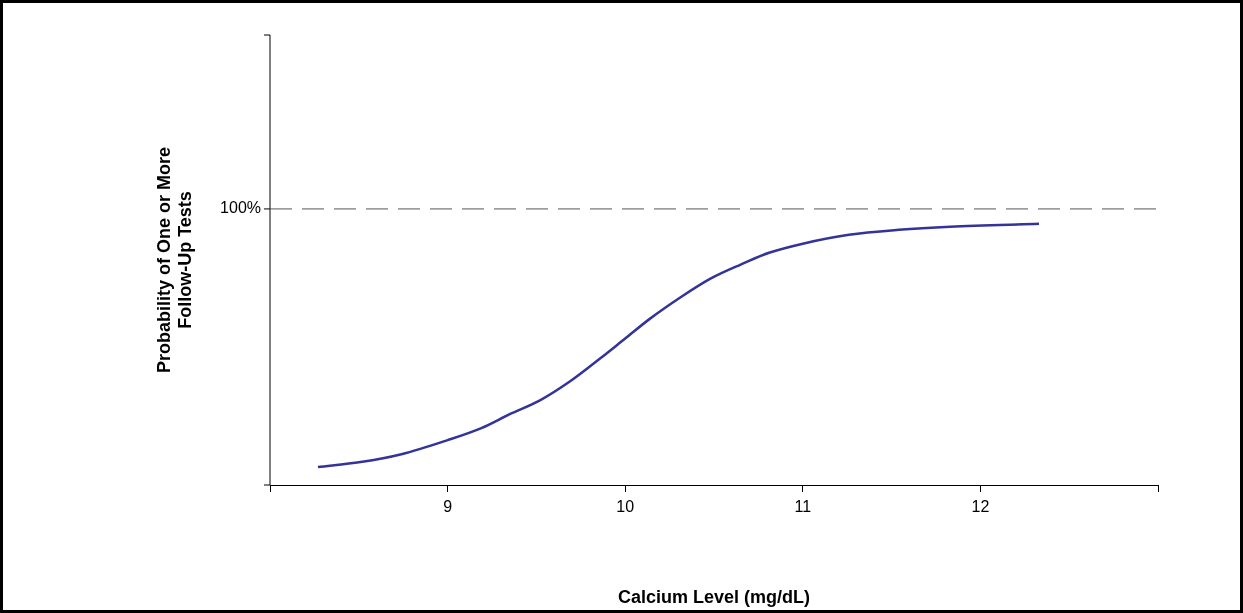  What do you see at coordinates (625, 507) in the screenshot?
I see `x-tick-label: 10` at bounding box center [625, 507].